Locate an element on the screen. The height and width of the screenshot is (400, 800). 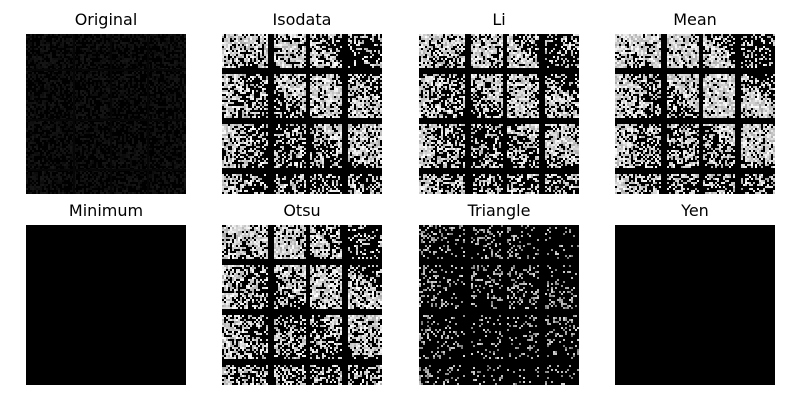
original-image is located at coordinates (106, 114).